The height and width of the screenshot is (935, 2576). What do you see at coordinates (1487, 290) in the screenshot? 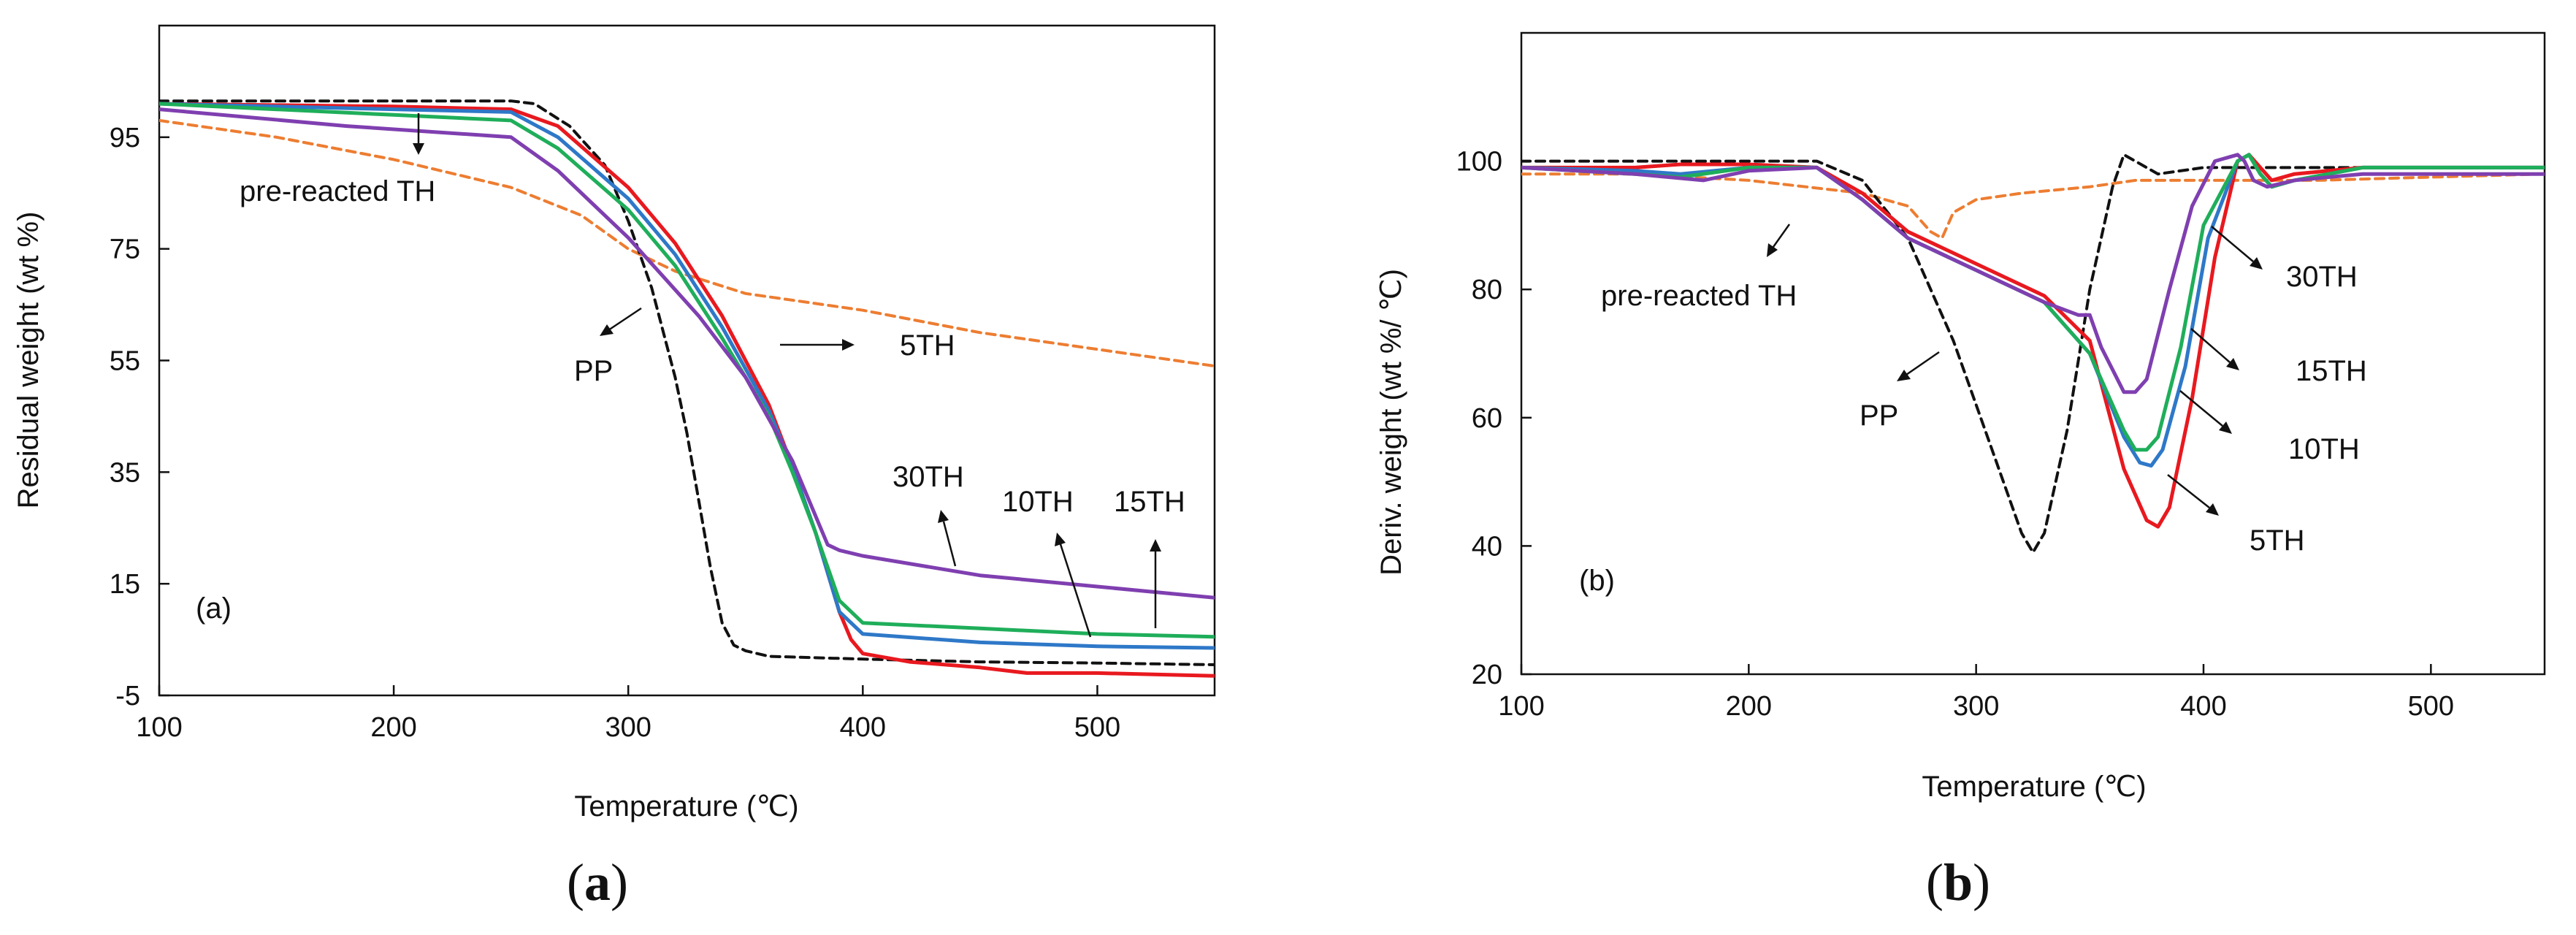
I see `panel-b-y-tick-label: 80` at bounding box center [1487, 290].